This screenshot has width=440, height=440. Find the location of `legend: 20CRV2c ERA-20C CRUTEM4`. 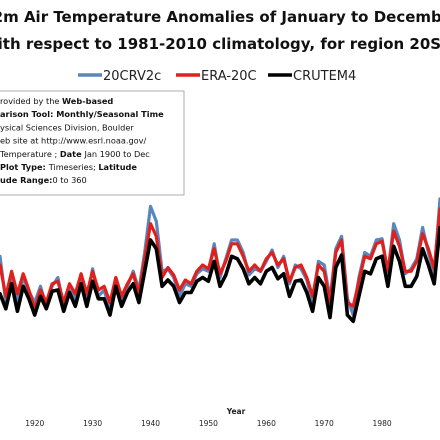

legend: 20CRV2c ERA-20C CRUTEM4 is located at coordinates (217, 76).